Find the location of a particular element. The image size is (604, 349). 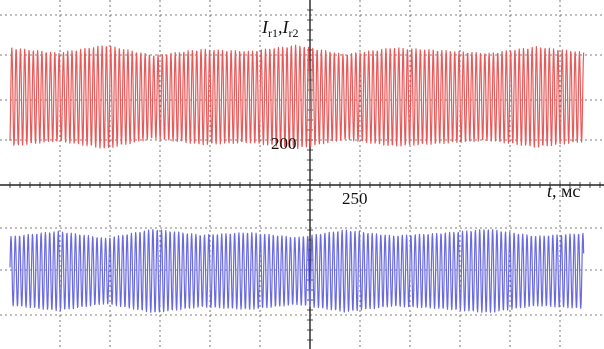

y-axis-title-sub1: r1 is located at coordinates (273, 33).